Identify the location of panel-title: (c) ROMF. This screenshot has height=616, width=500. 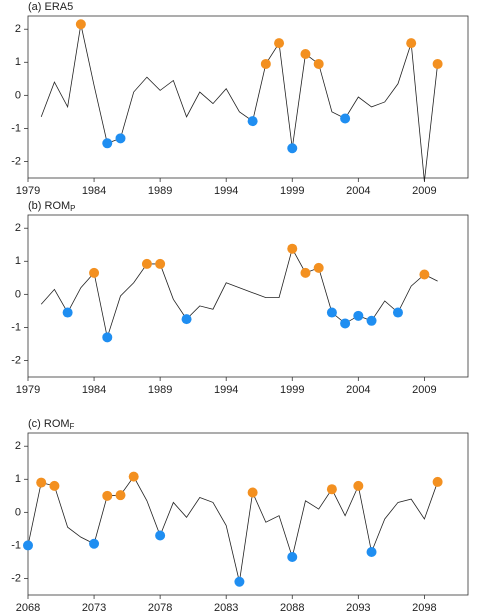
(51, 424).